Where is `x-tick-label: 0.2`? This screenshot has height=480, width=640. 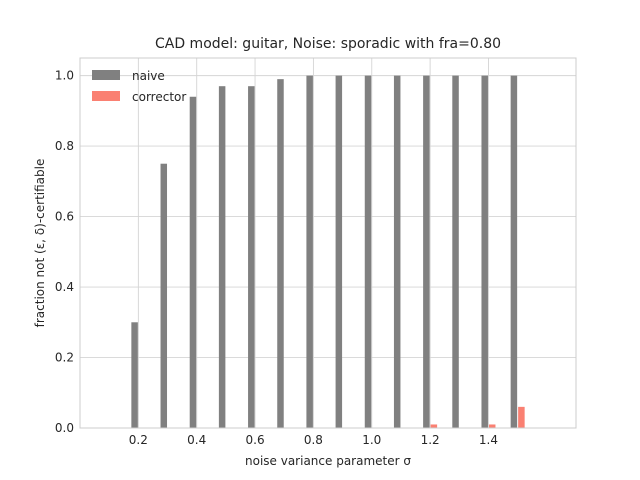
x-tick-label: 0.2 is located at coordinates (138, 440).